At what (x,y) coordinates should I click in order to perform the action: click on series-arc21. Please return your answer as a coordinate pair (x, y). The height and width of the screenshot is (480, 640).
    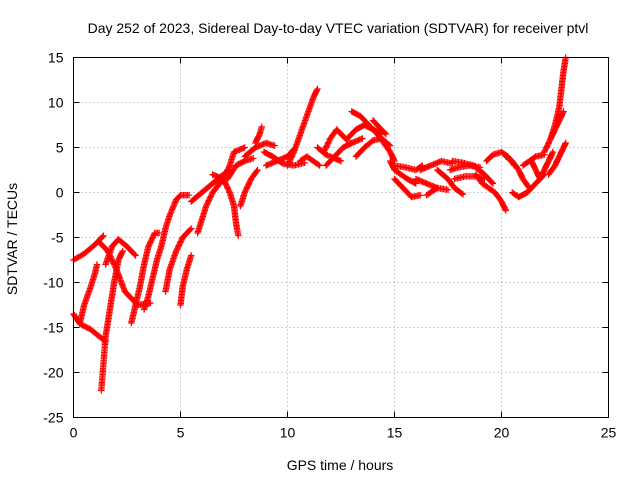
    Looking at the image, I should click on (310, 161).